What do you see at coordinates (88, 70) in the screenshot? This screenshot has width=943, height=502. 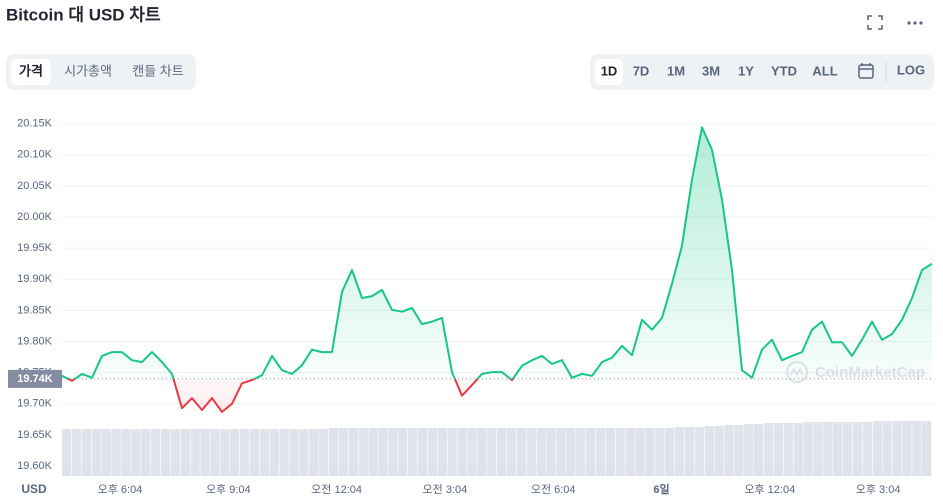 I see `view-tab: 시가총액` at bounding box center [88, 70].